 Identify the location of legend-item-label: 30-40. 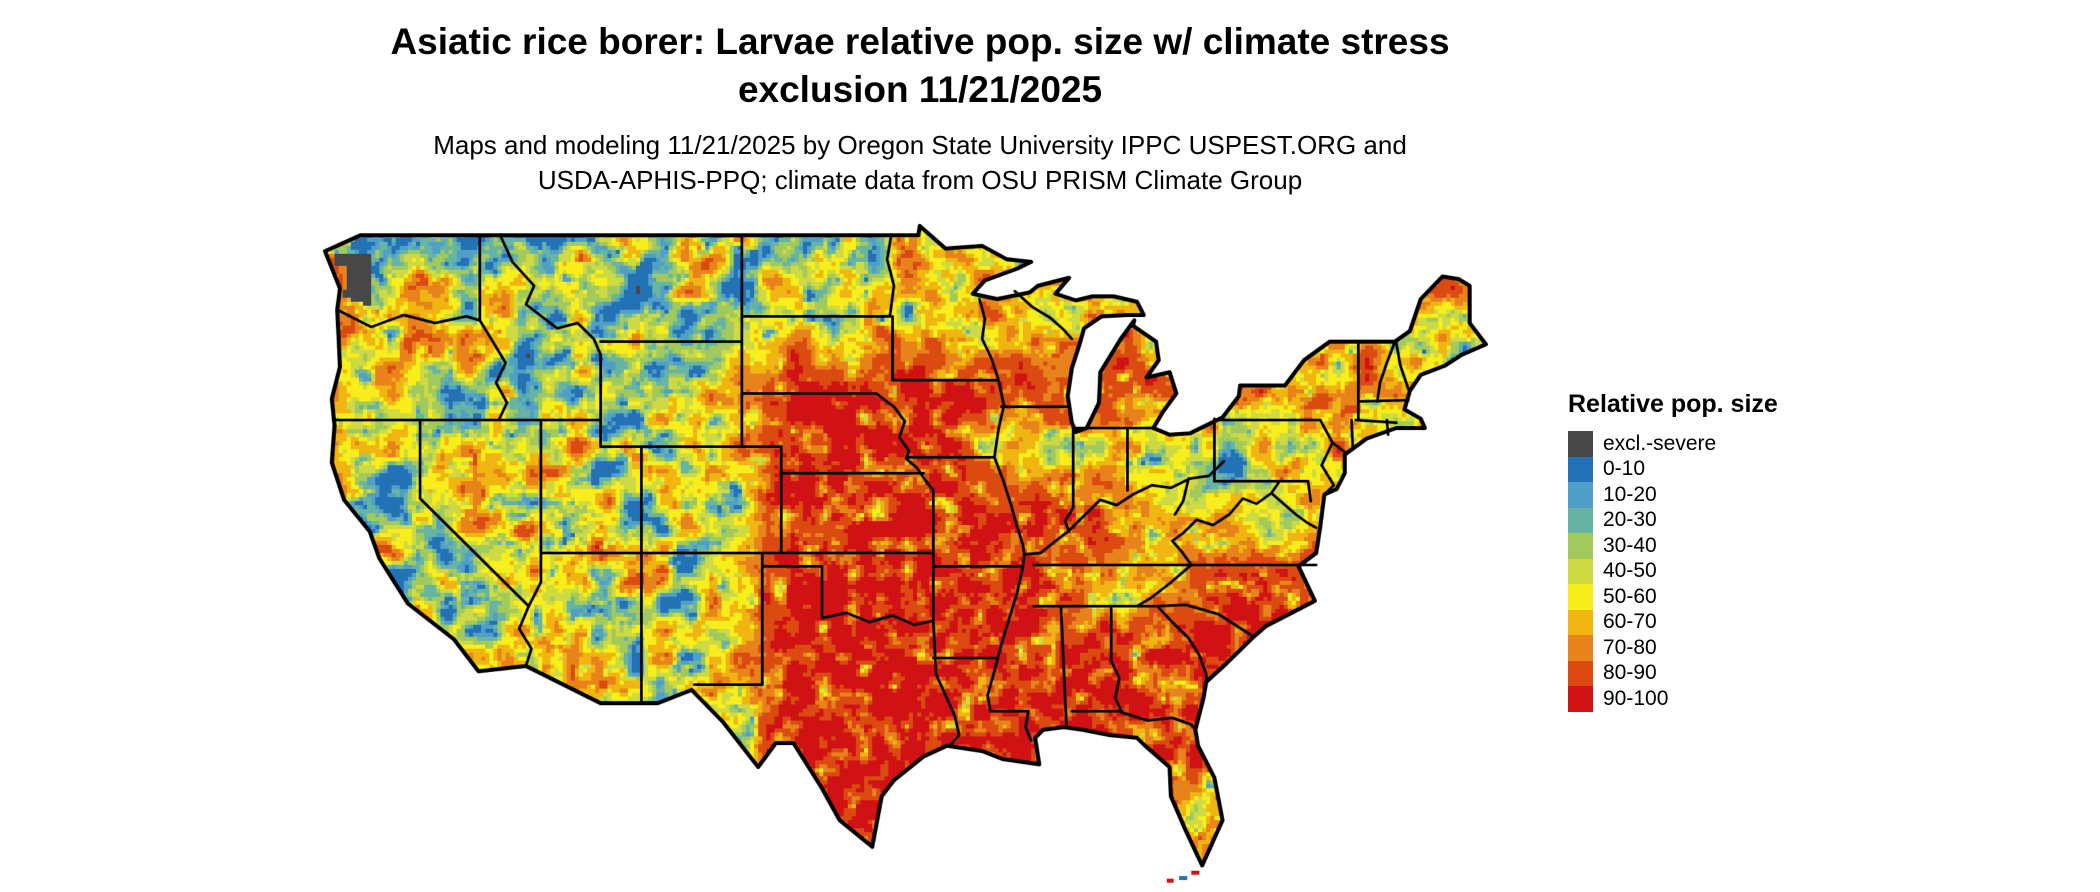
(1630, 545).